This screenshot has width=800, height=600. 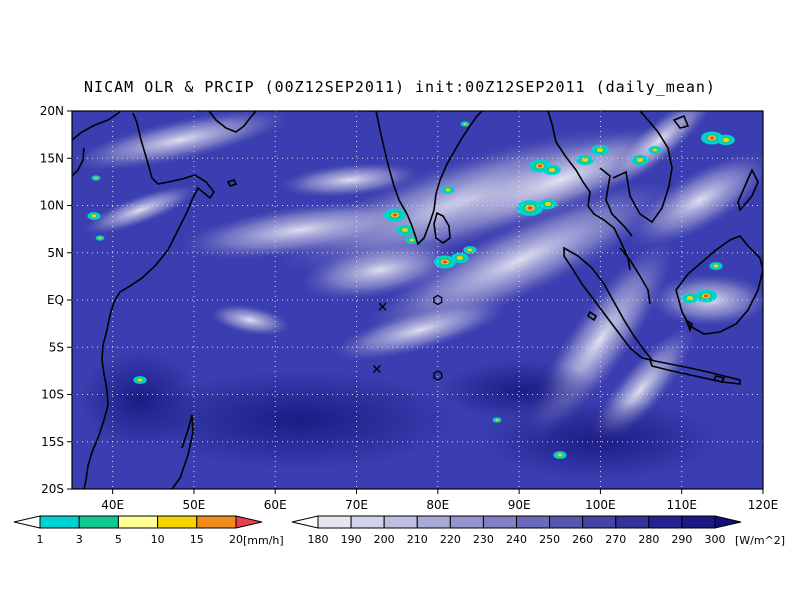 What do you see at coordinates (516, 539) in the screenshot?
I see `olr-colorbar-tick-label: 240` at bounding box center [516, 539].